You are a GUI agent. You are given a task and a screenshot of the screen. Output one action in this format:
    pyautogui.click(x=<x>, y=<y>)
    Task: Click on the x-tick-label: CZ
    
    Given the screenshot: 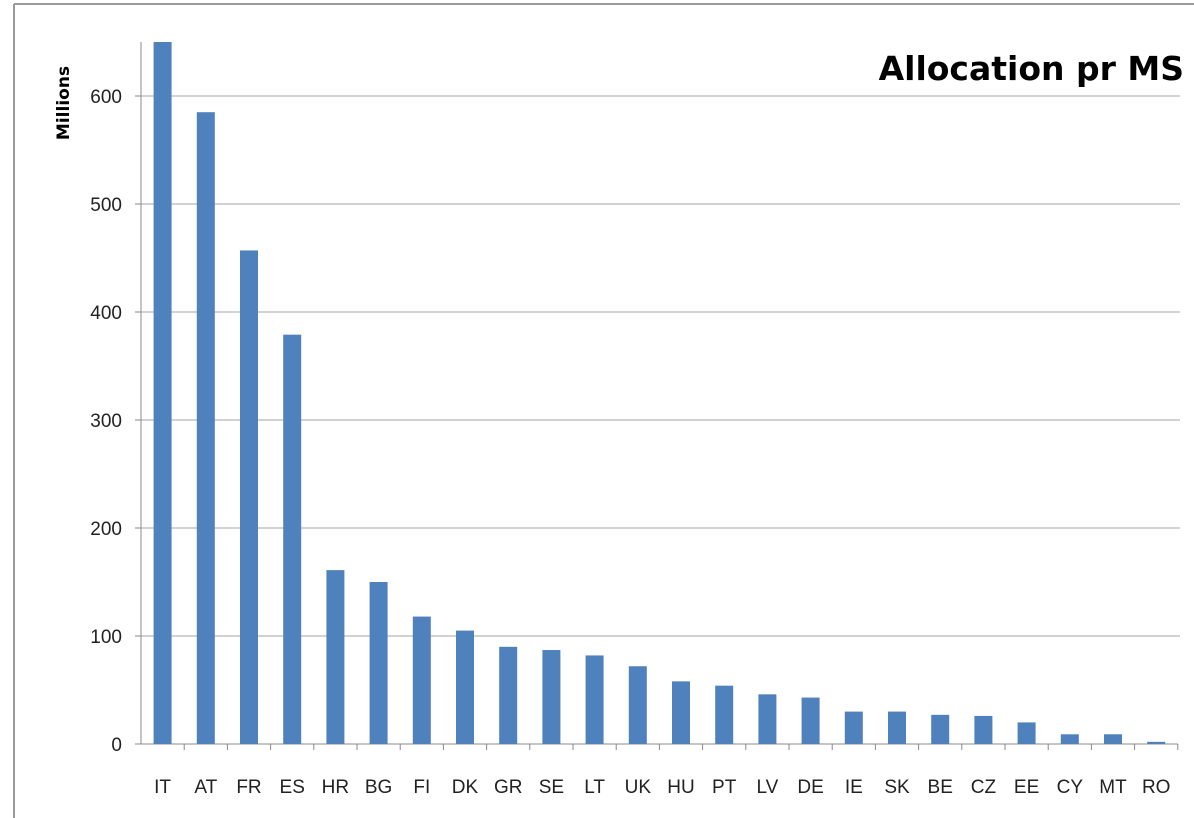 What is the action you would take?
    pyautogui.click(x=984, y=787)
    